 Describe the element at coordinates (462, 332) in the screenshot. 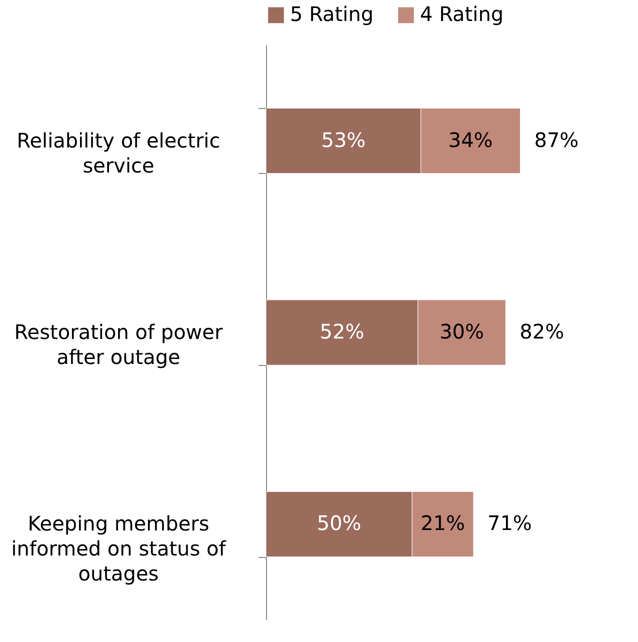

I see `data-label: 30%` at that location.